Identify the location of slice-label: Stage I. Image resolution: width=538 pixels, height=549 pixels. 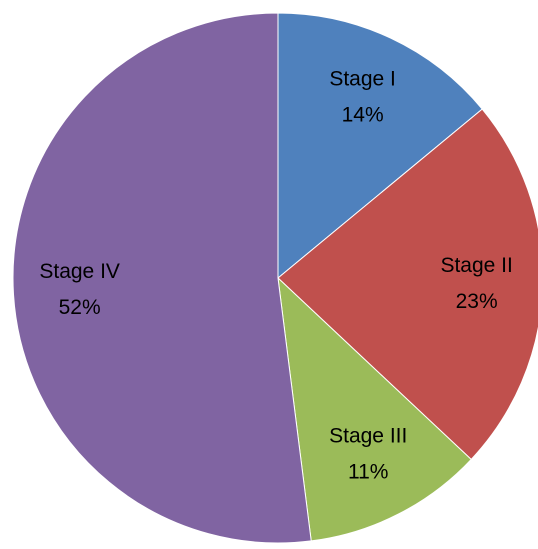
(362, 79).